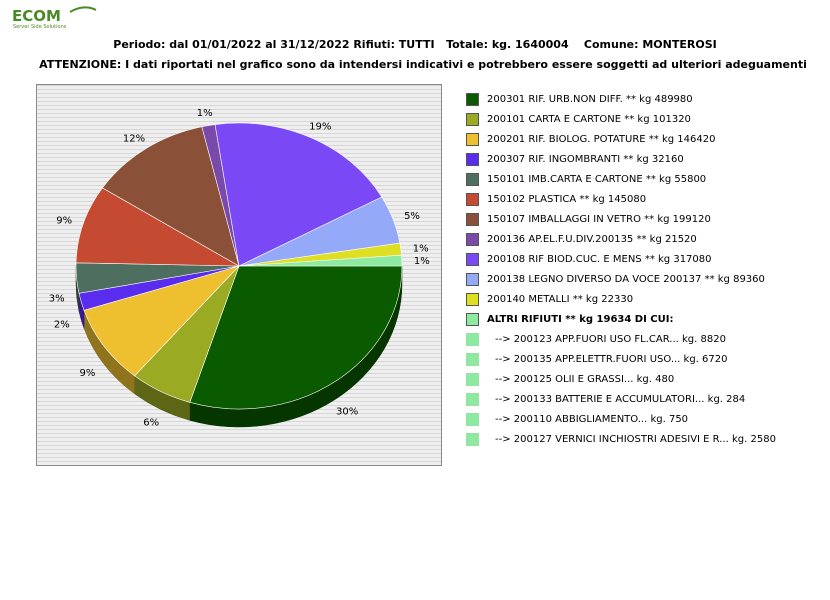 Image resolution: width=830 pixels, height=600 pixels. I want to click on logo-swoosh, so click(83, 9).